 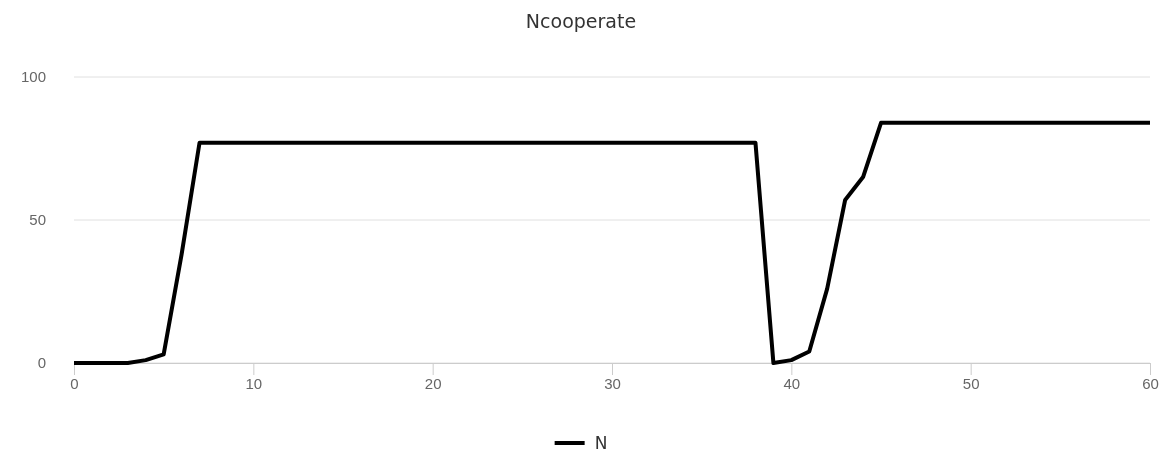 What do you see at coordinates (41, 363) in the screenshot?
I see `y-tick-label: 0` at bounding box center [41, 363].